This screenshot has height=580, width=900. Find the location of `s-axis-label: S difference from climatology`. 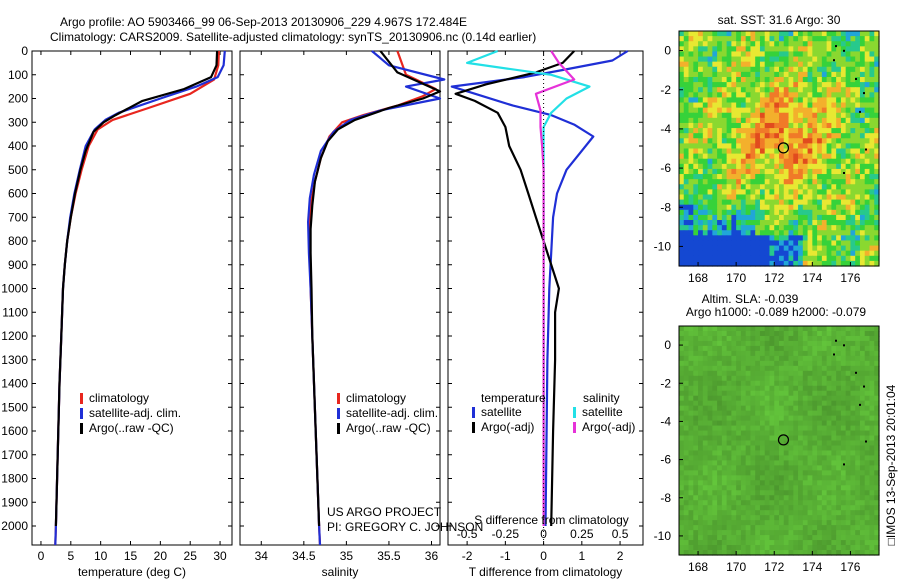

s-axis-label: S difference from climatology is located at coordinates (551, 520).